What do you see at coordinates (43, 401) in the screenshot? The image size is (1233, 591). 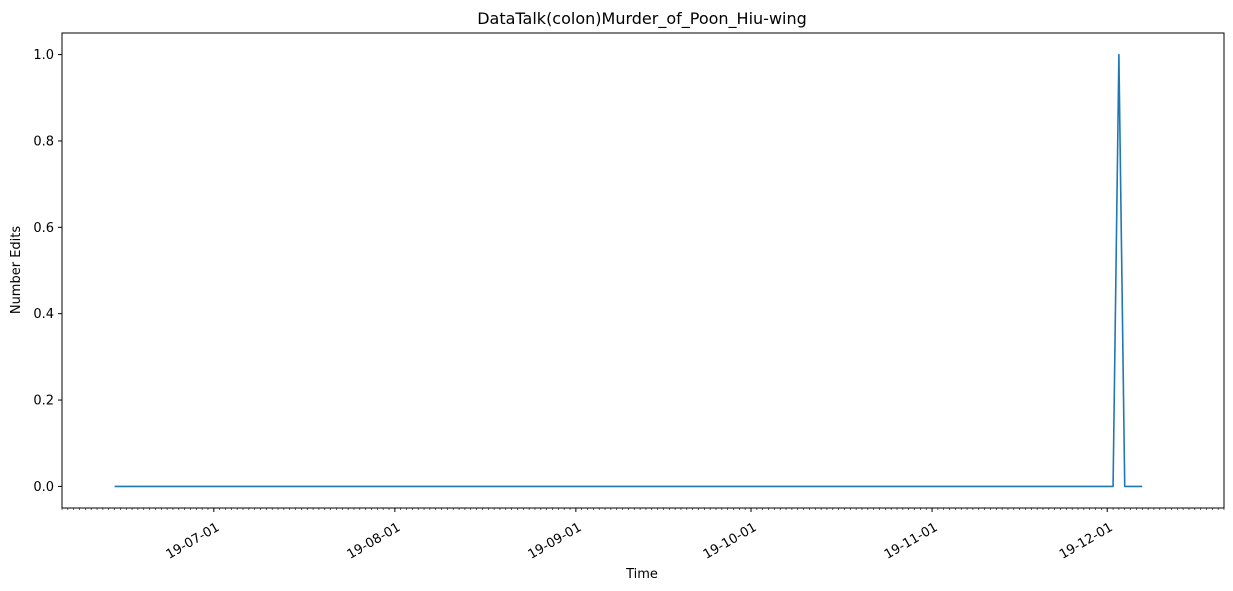 I see `y-tick-label: 0.2` at bounding box center [43, 401].